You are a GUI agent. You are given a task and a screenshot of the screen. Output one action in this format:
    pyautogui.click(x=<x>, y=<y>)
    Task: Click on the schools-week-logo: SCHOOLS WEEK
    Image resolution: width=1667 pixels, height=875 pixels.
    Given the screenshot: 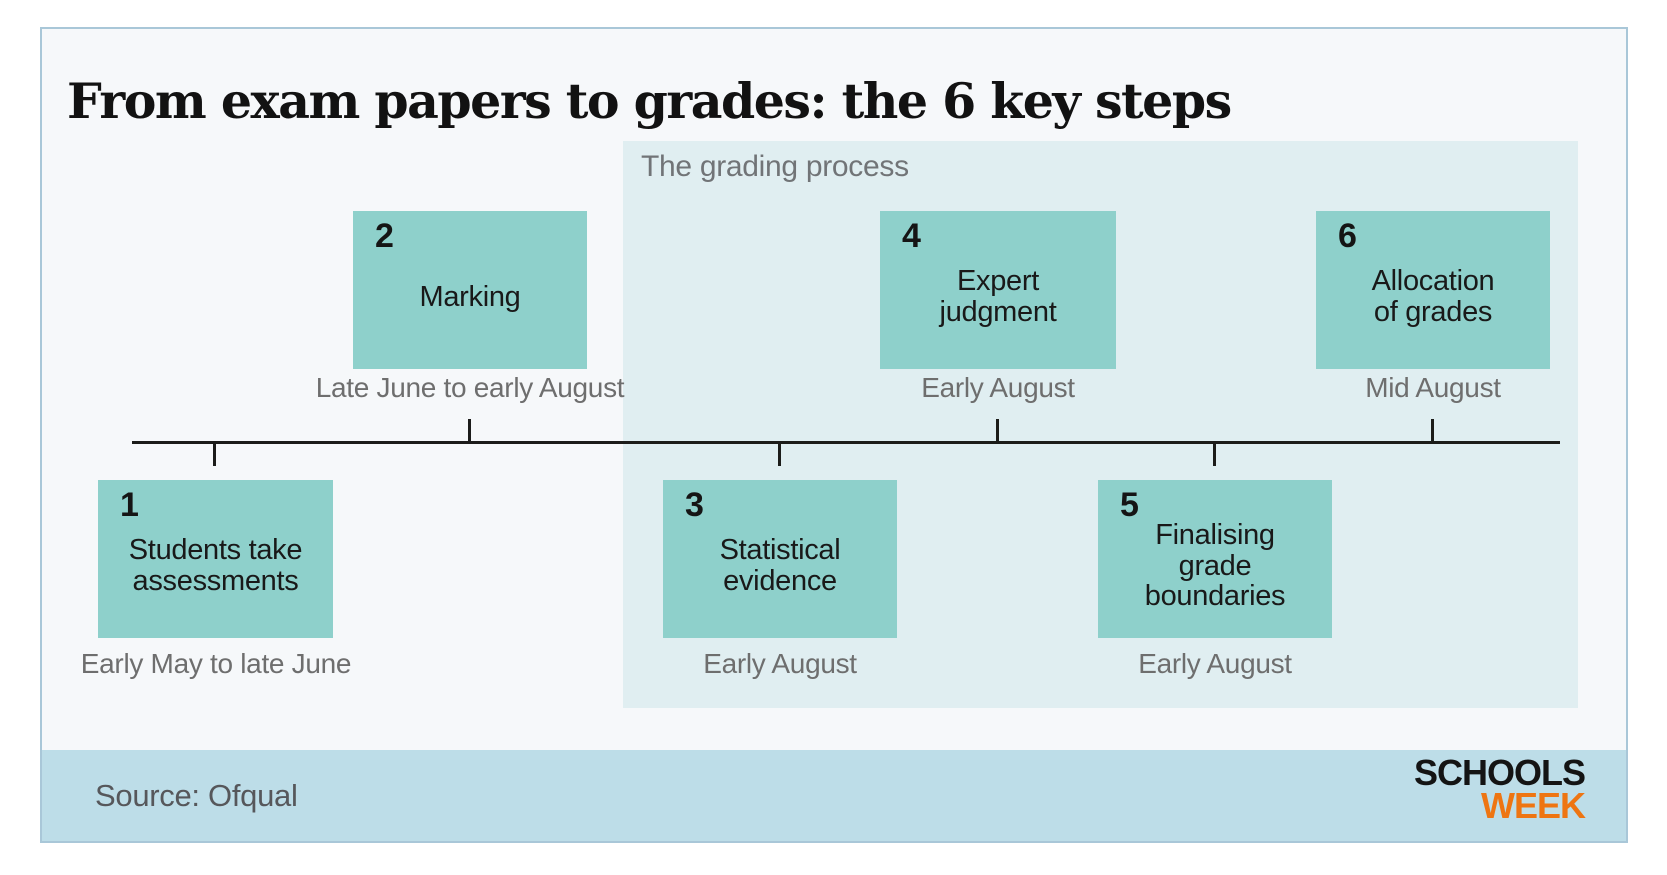 What is the action you would take?
    pyautogui.click(x=1499, y=789)
    